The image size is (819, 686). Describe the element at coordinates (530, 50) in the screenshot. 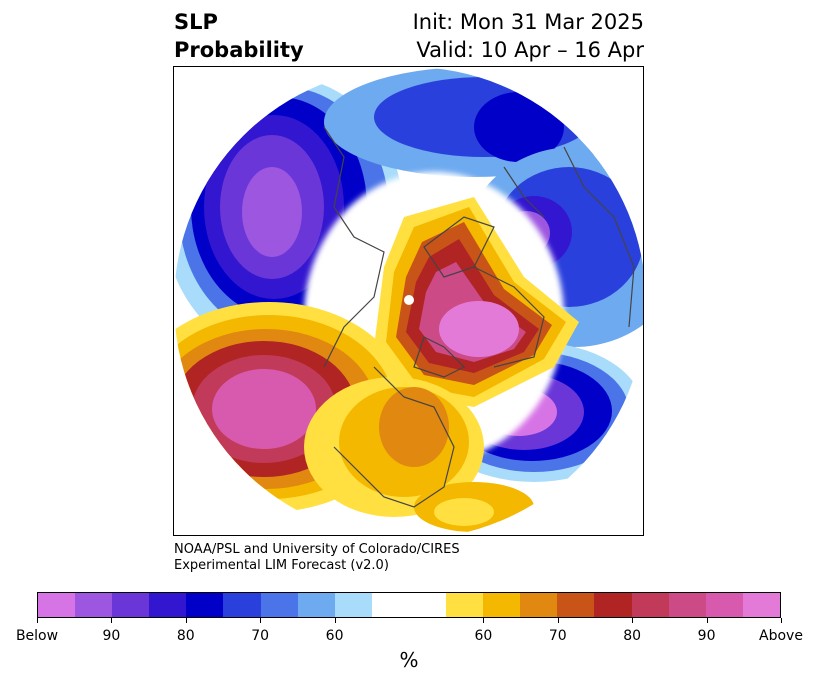

I see `valid-range: Valid: 10 Apr – 16 Apr` at that location.